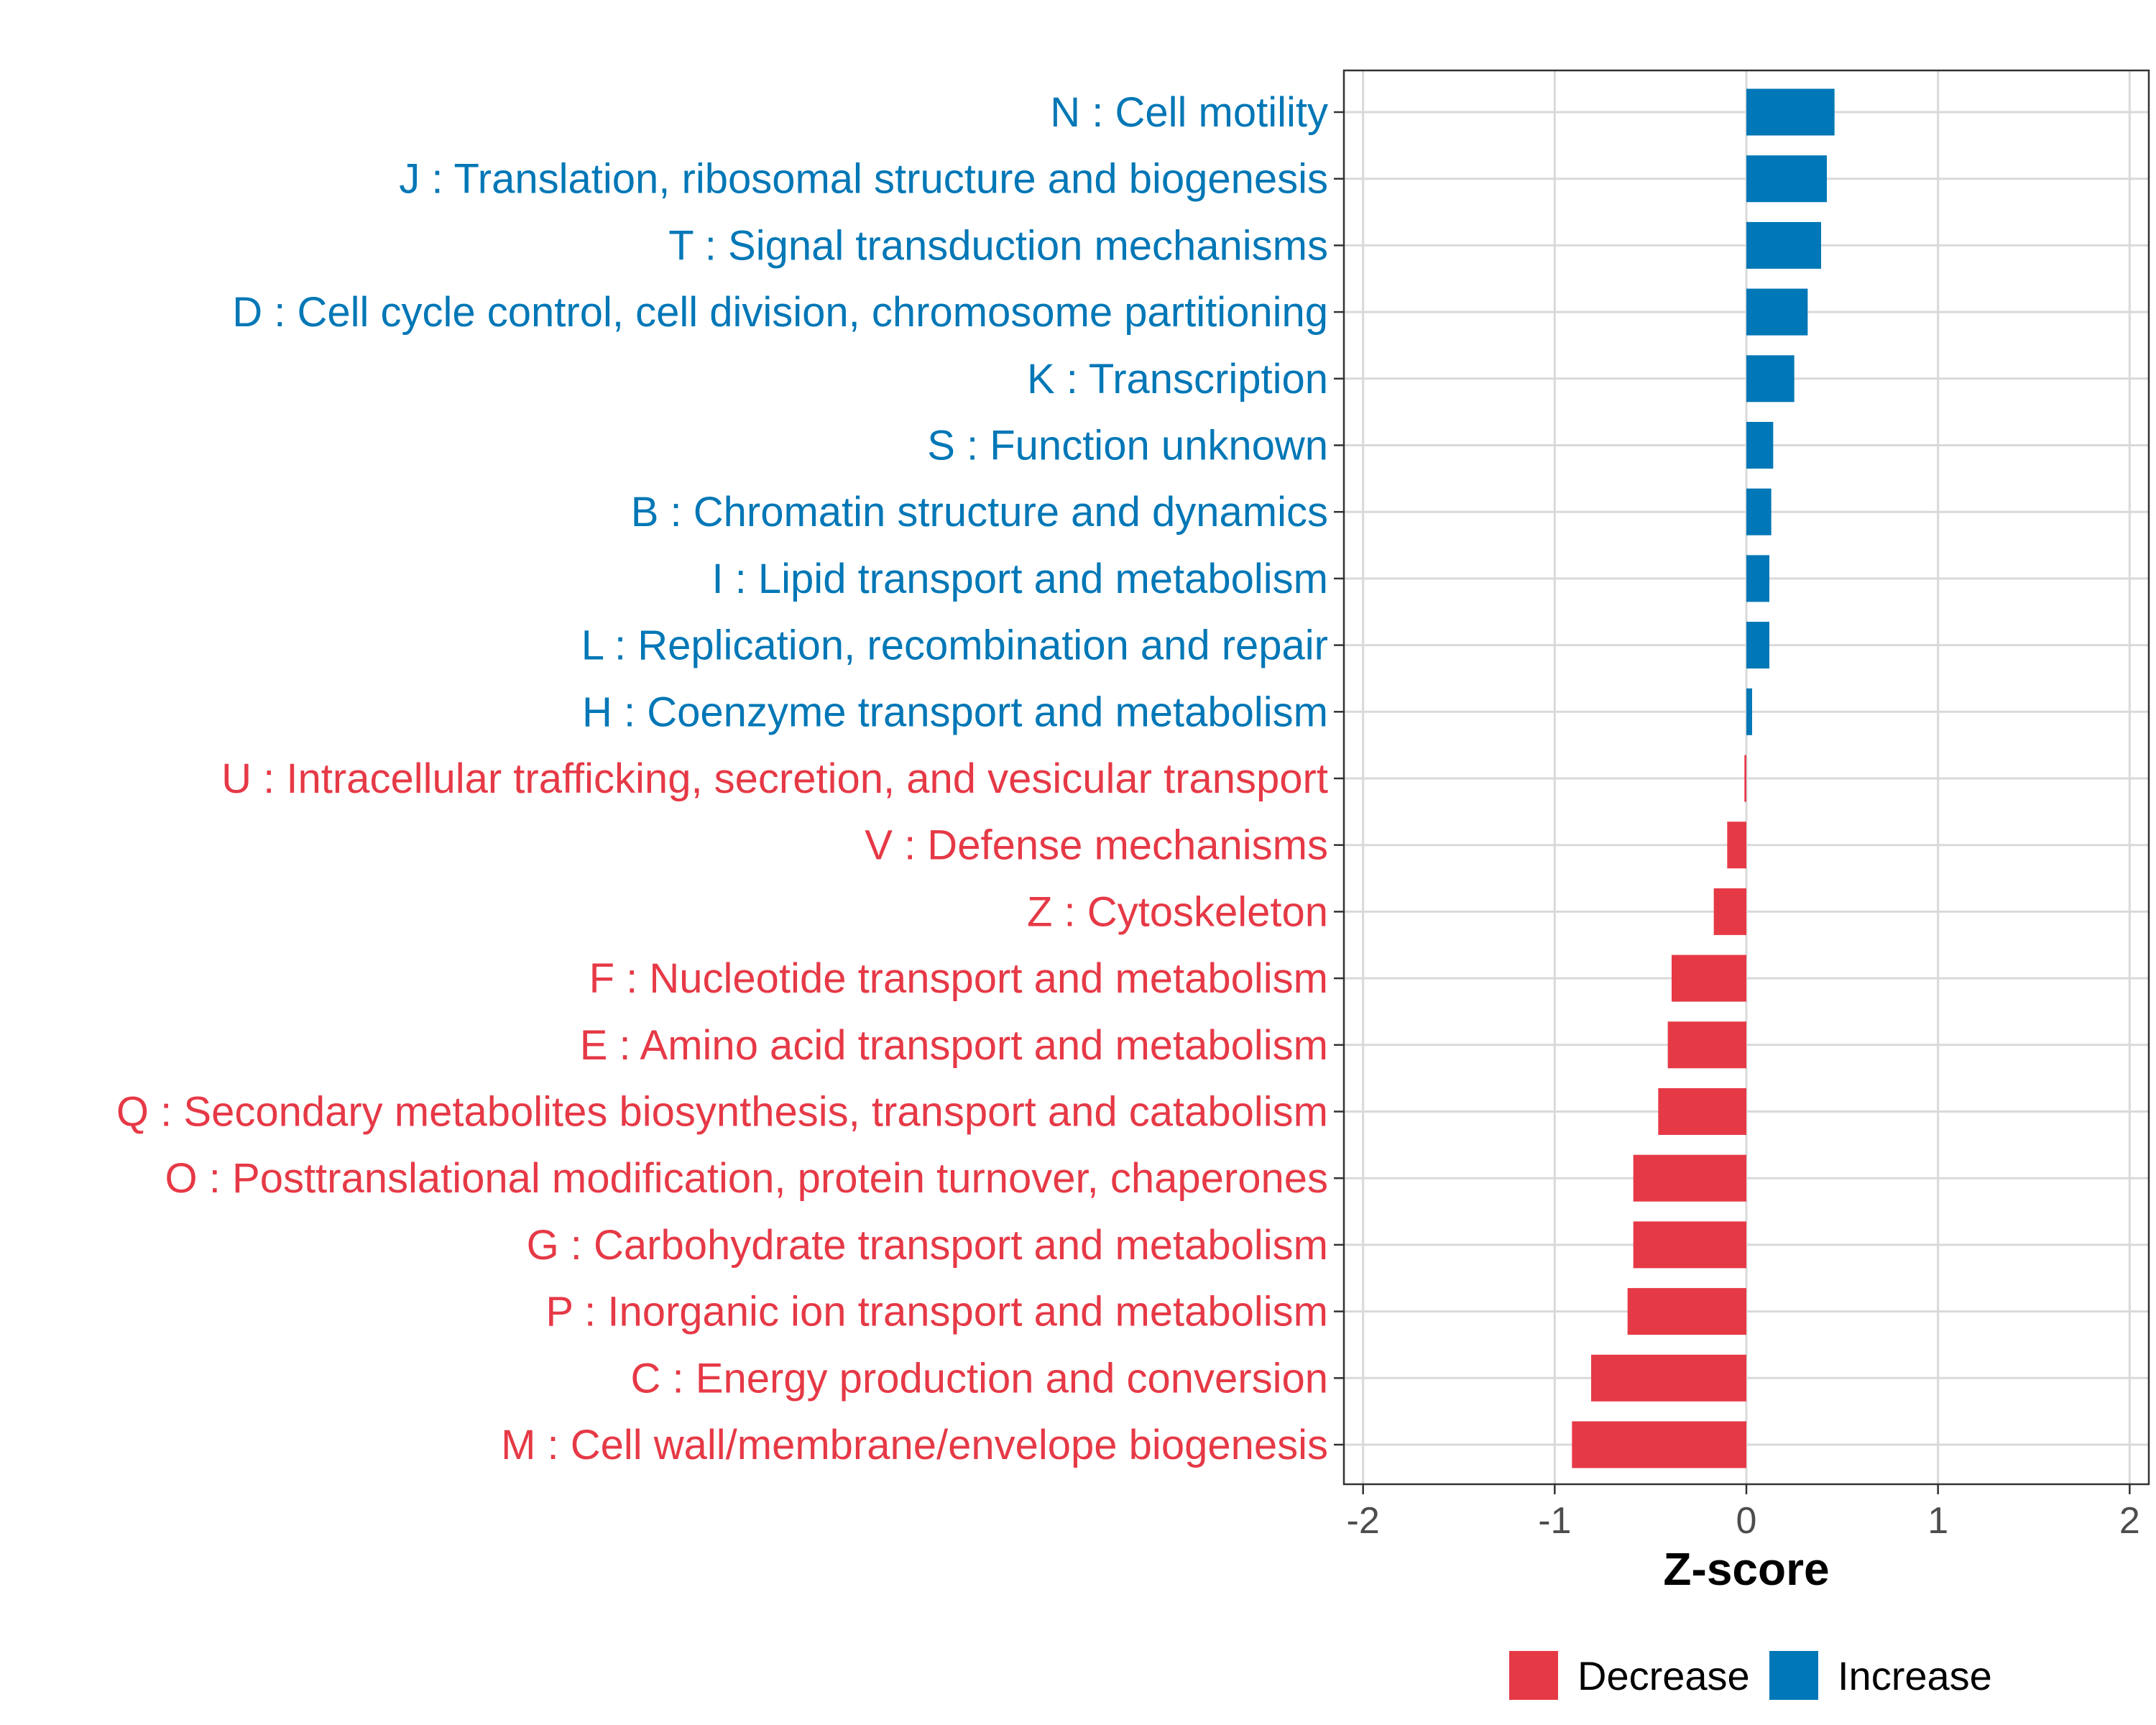 Image resolution: width=2156 pixels, height=1725 pixels. Describe the element at coordinates (1915, 1675) in the screenshot. I see `legend-label-increase: Increase` at that location.